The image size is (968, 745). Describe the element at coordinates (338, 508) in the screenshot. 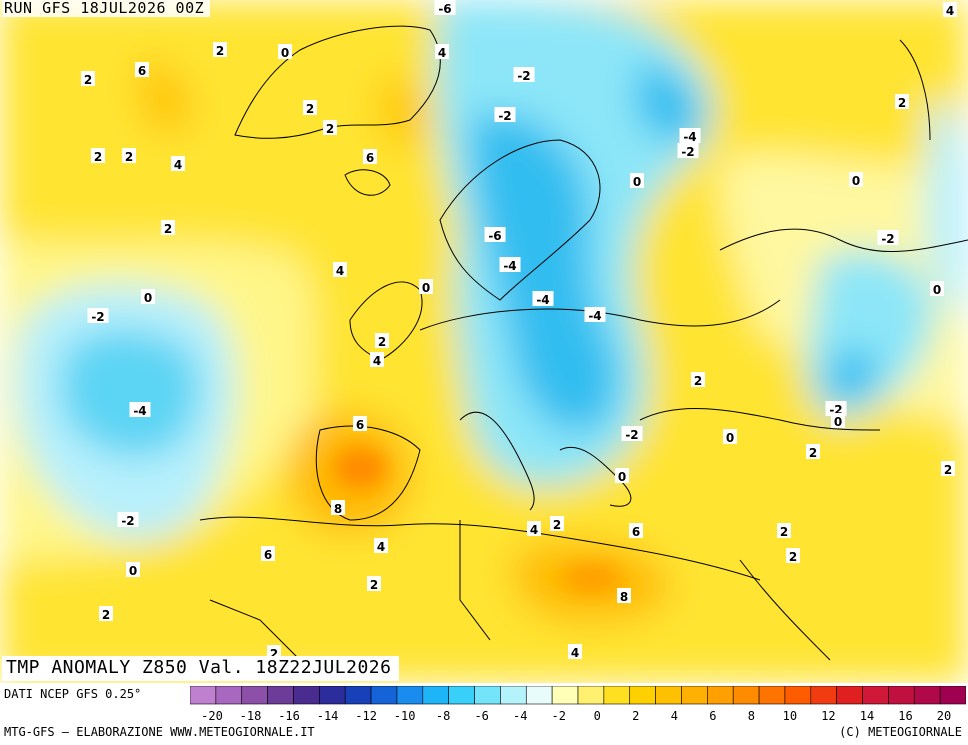

I see `contour-label: 8` at that location.